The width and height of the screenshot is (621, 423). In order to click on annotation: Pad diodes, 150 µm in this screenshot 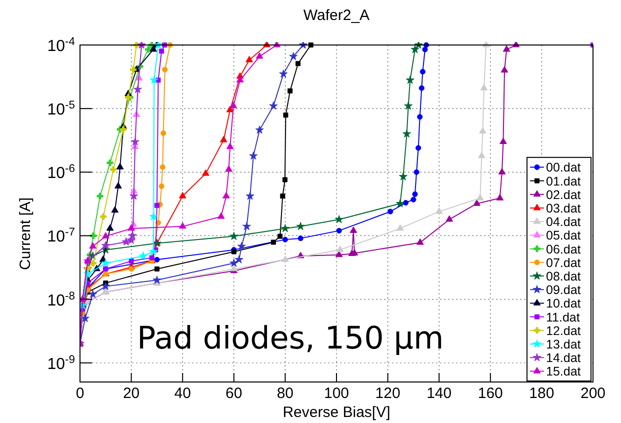, I will do `click(290, 338)`.